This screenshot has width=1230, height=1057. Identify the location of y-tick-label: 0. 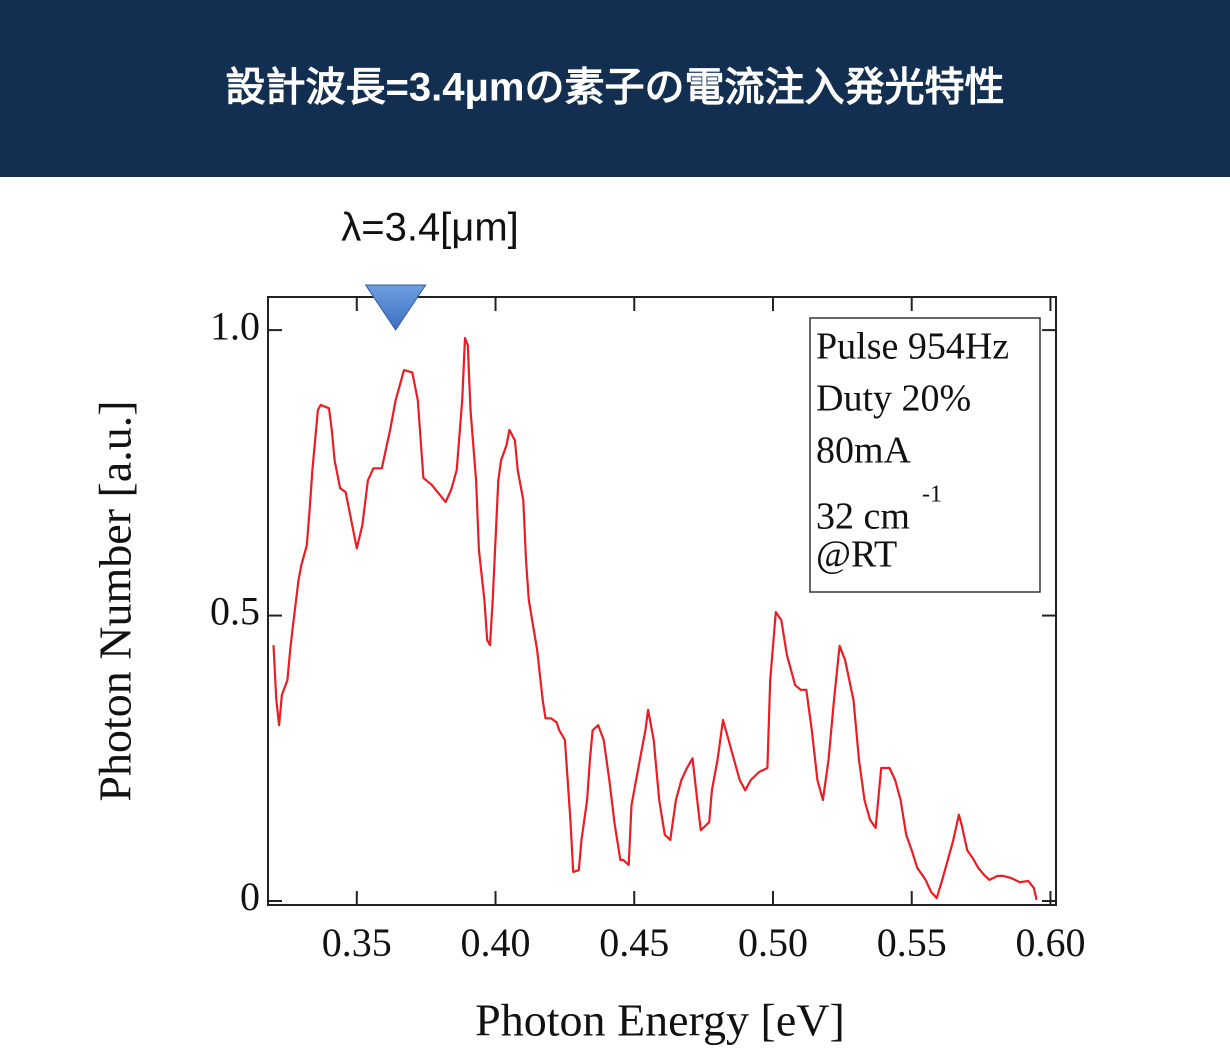
(250, 896).